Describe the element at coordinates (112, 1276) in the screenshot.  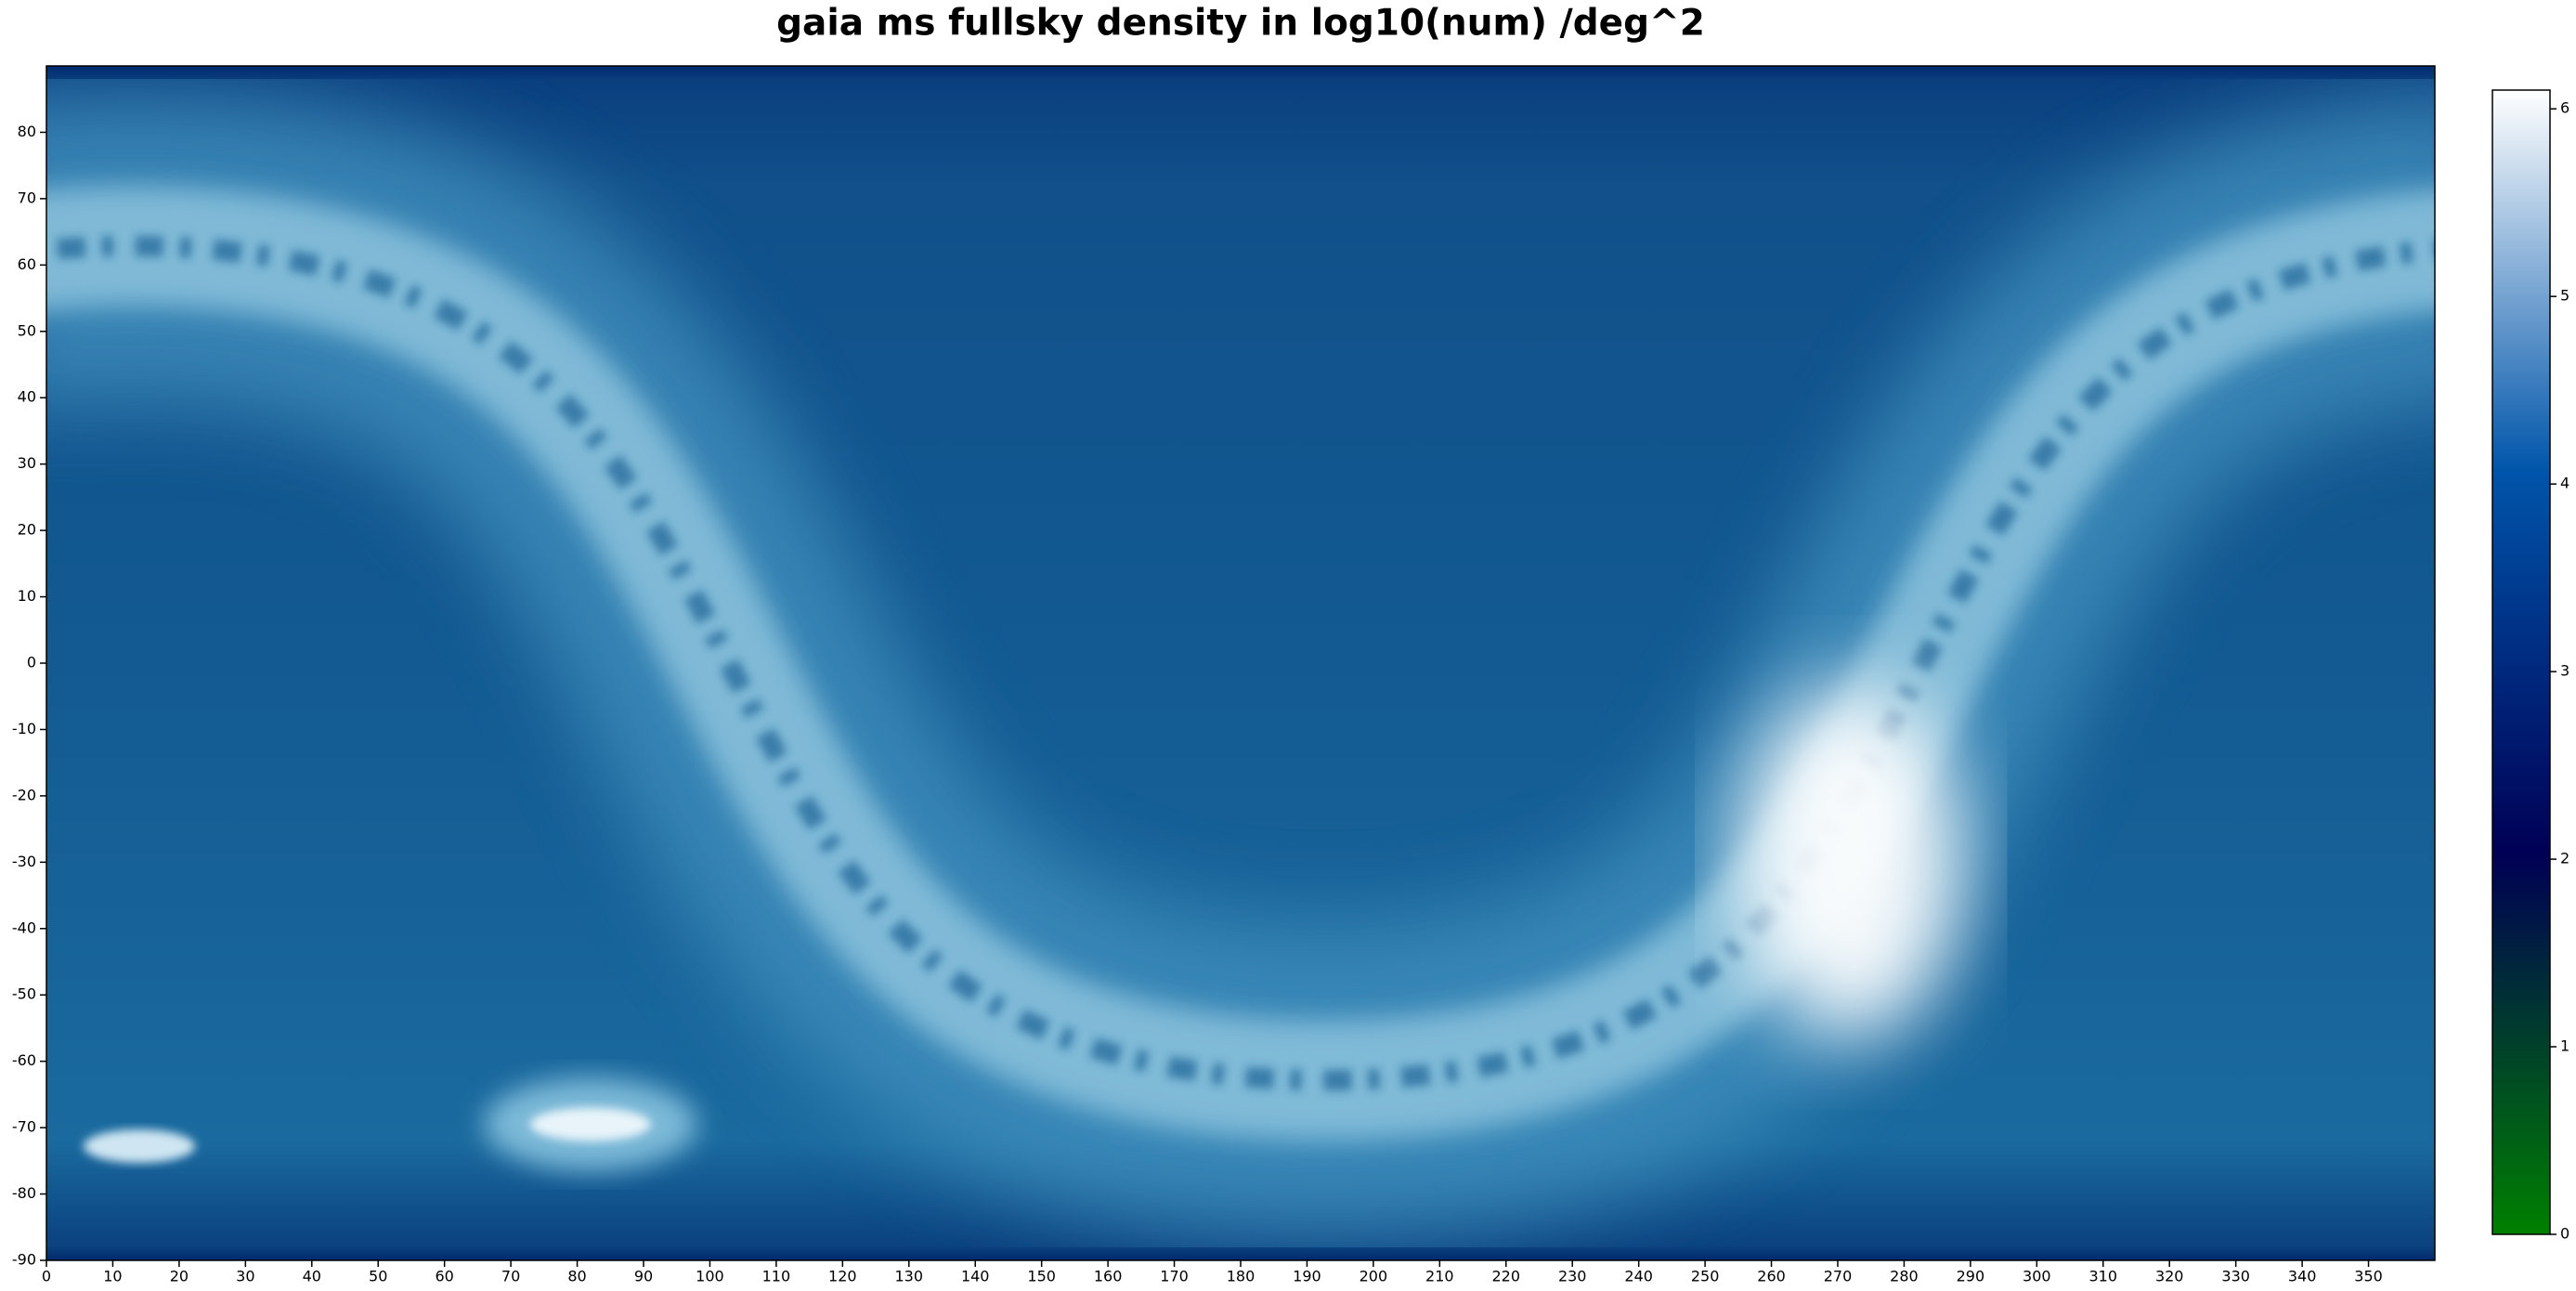
I see `x-tick-label: 10` at that location.